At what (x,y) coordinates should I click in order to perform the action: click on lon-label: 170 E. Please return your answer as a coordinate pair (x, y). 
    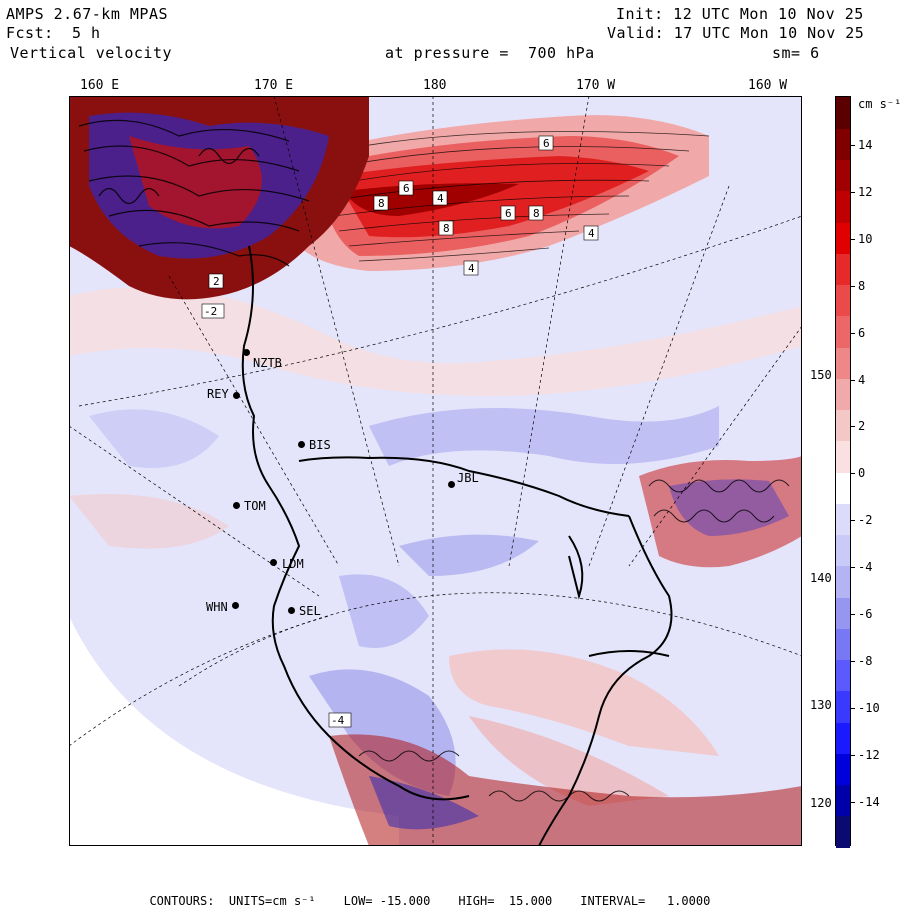
    Looking at the image, I should click on (274, 85).